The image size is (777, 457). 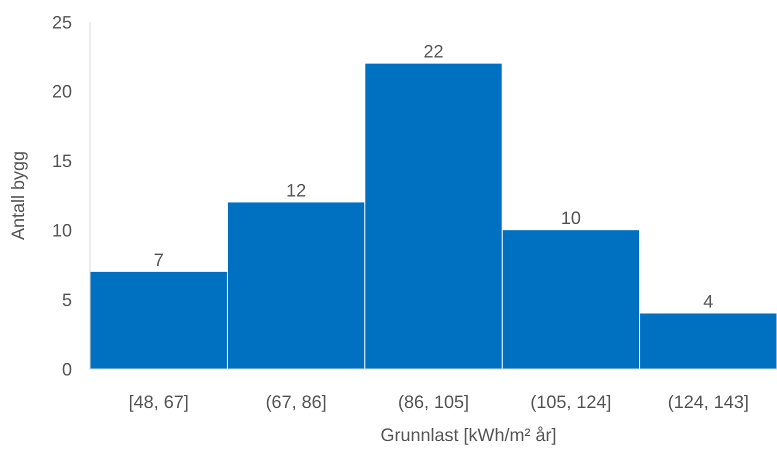 I want to click on data-label: 10, so click(x=570, y=218).